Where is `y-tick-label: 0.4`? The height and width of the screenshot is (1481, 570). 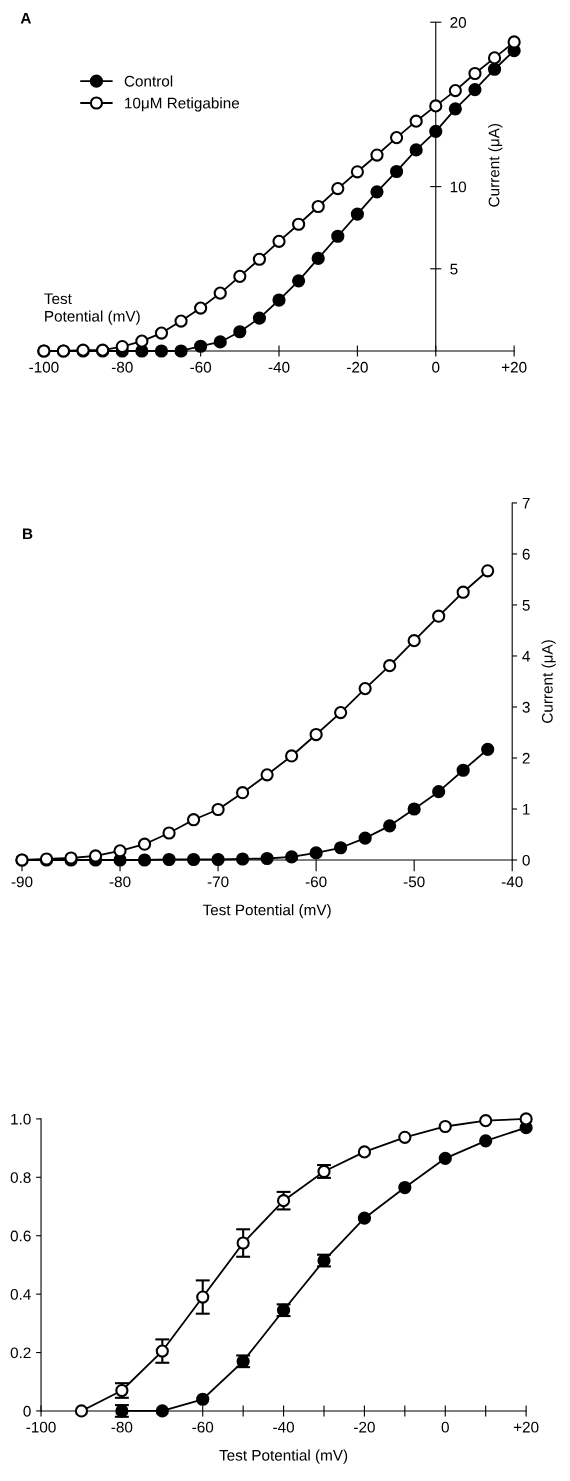 y-tick-label: 0.4 is located at coordinates (20, 1294).